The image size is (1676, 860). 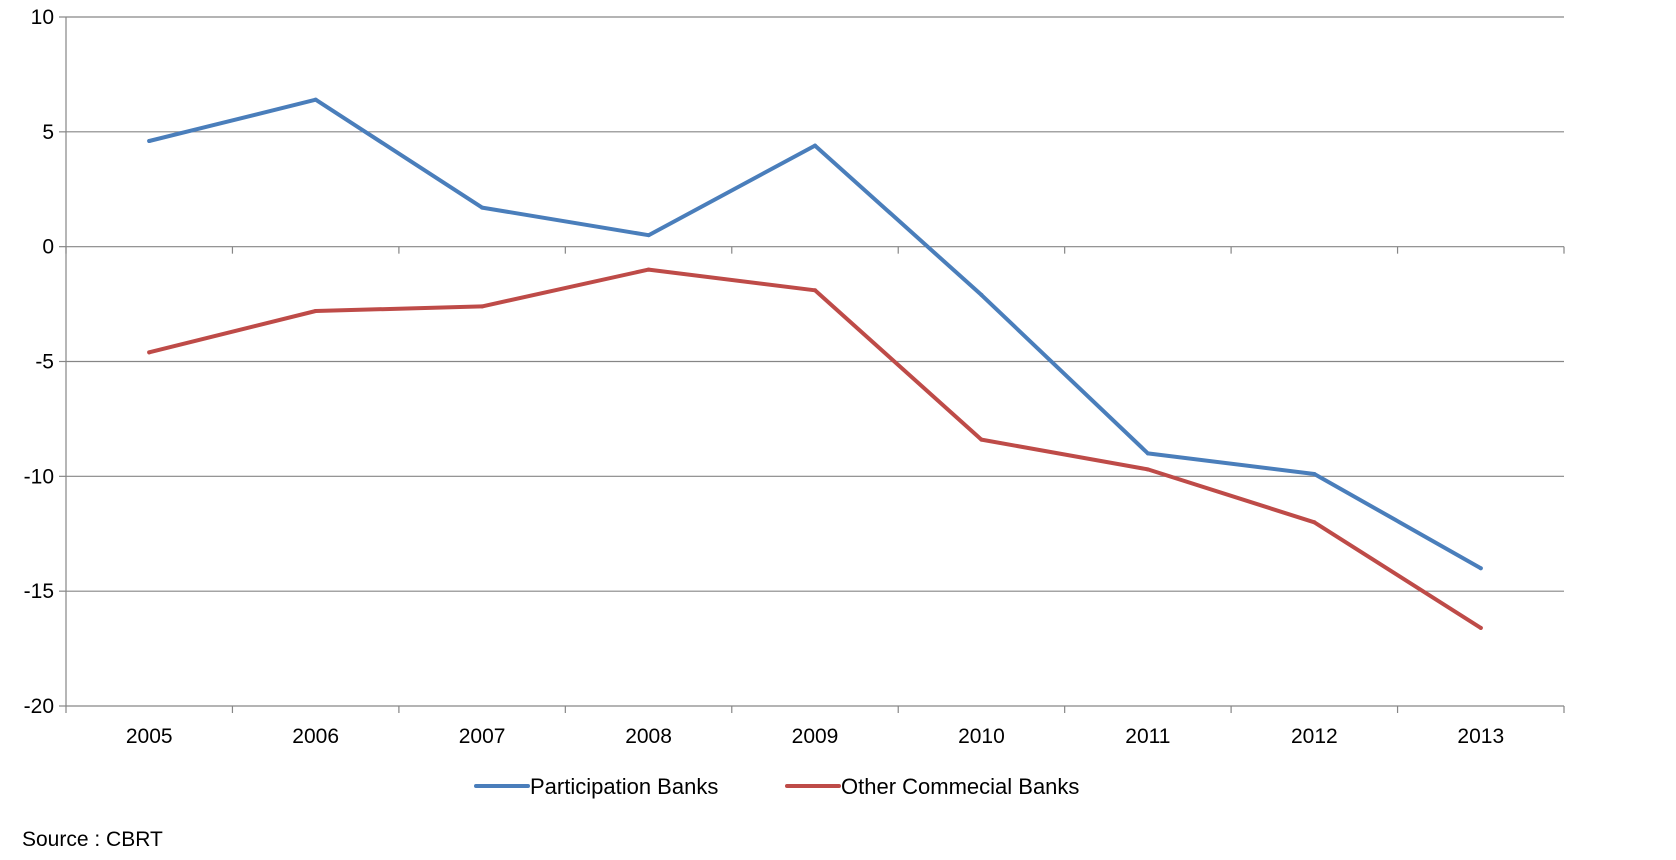 I want to click on y-tick-label: 0, so click(x=48, y=247).